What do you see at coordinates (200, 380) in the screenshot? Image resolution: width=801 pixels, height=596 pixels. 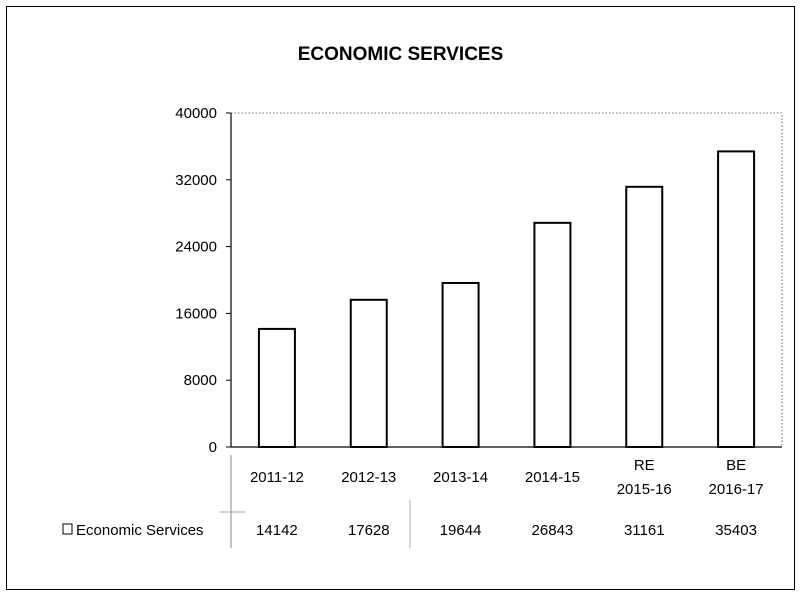 I see `y-tick-label: 8000` at bounding box center [200, 380].